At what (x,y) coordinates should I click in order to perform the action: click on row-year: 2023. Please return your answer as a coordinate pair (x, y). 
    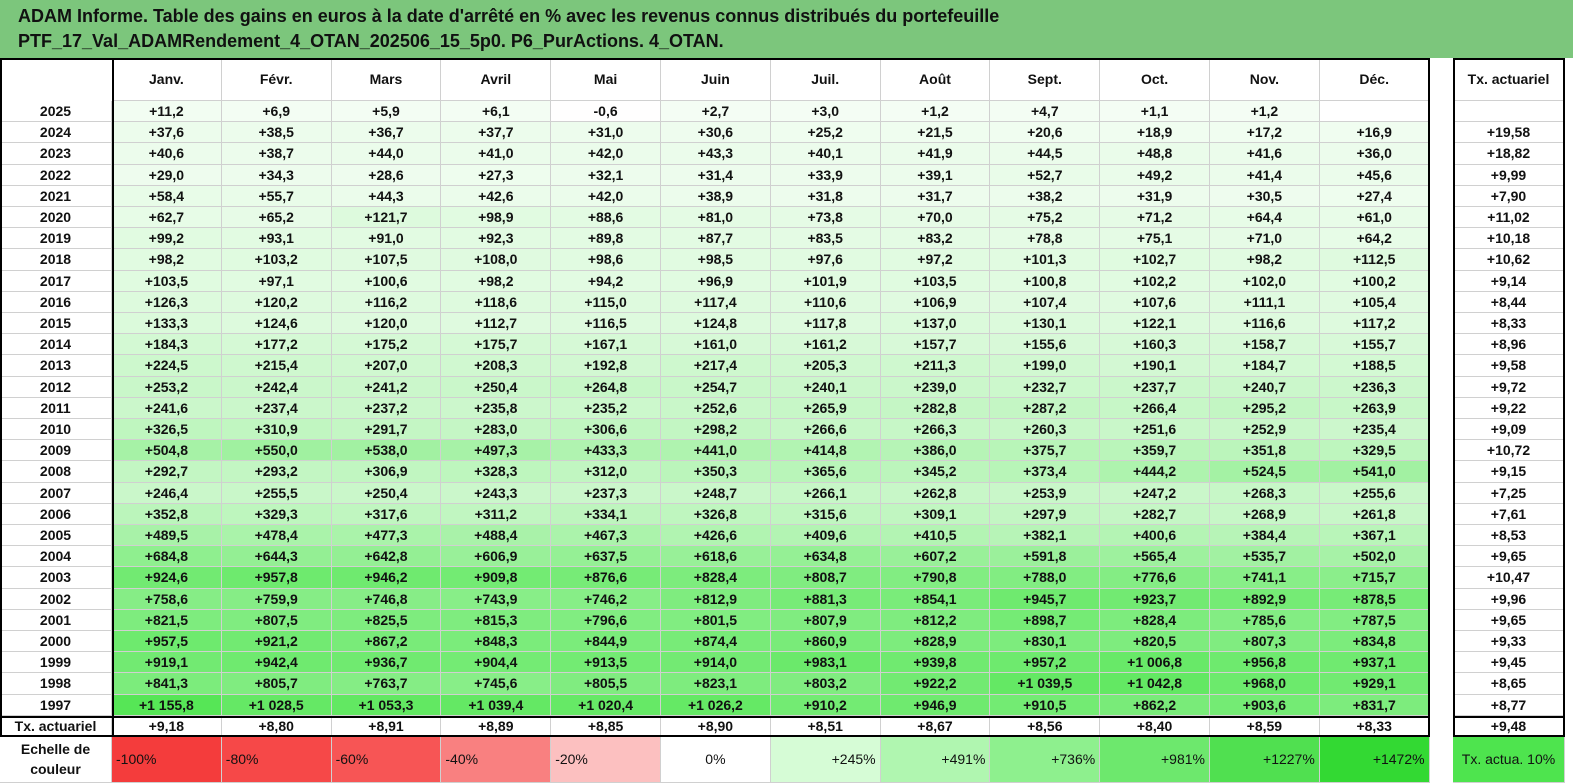
    Looking at the image, I should click on (56, 154).